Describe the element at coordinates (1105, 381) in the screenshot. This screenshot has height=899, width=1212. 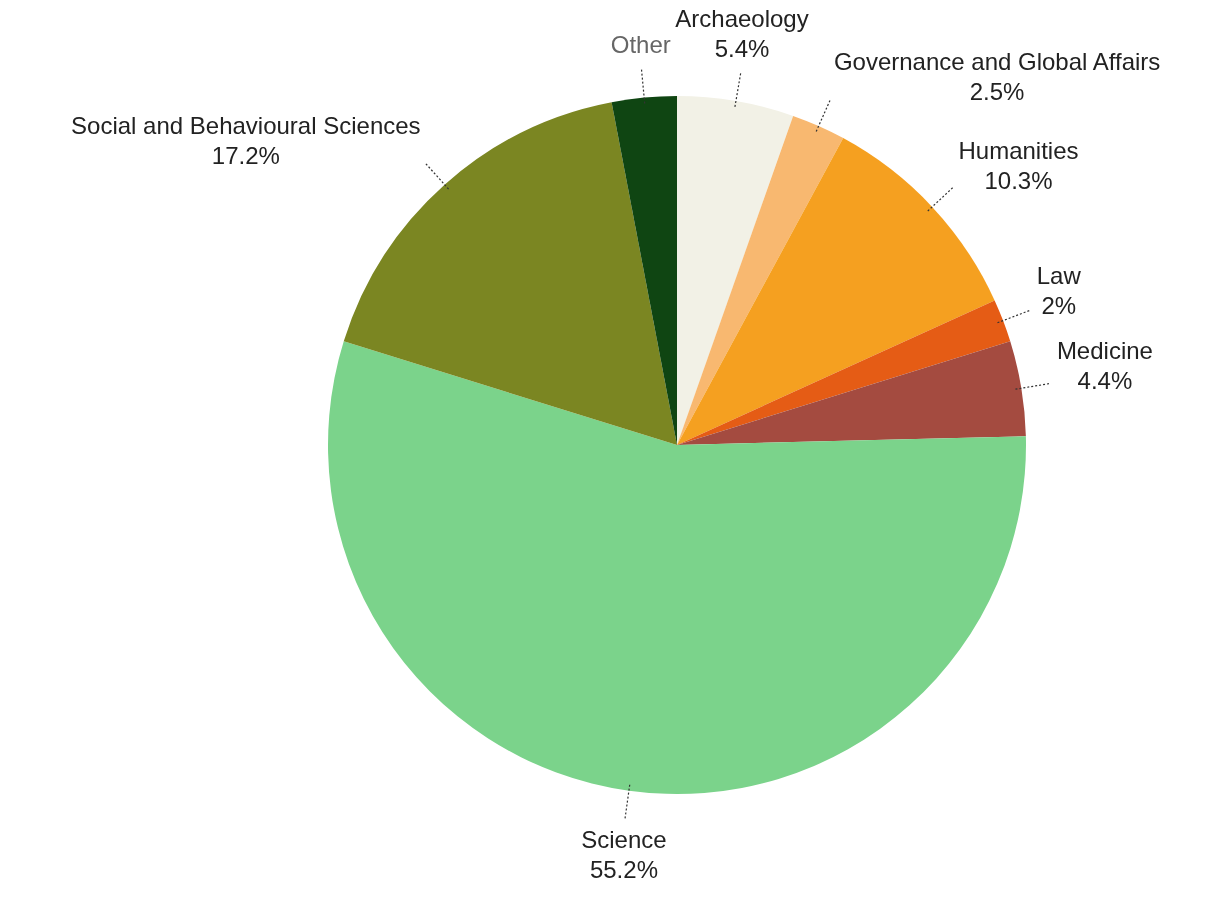
I see `data-label: 4.4%` at that location.